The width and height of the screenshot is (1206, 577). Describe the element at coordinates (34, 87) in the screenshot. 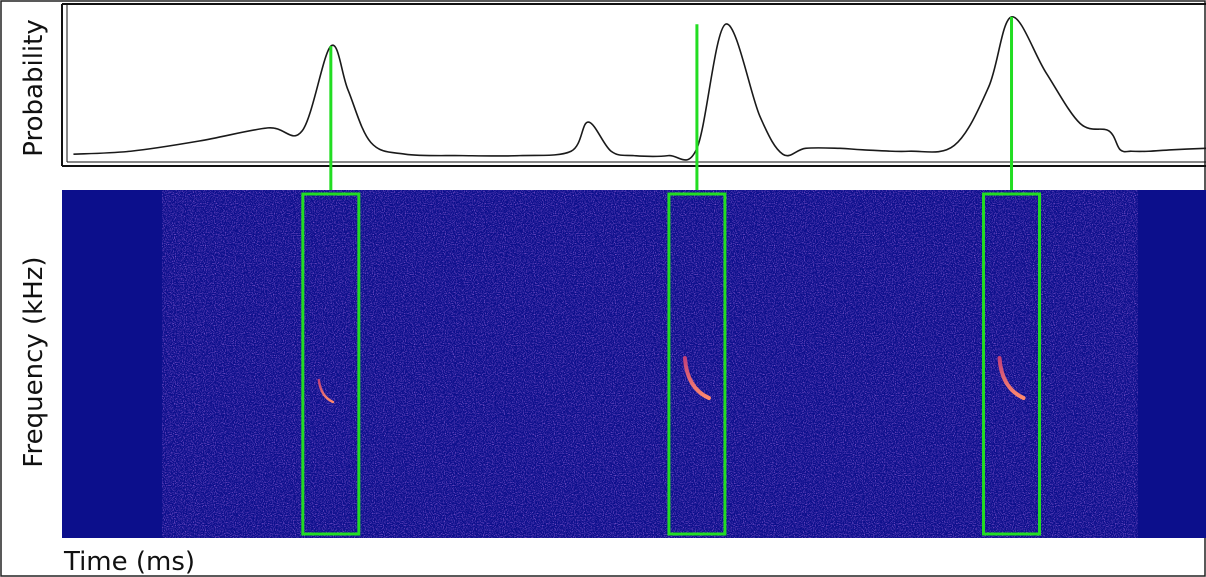

I see `probability-axis-label: Probability` at that location.